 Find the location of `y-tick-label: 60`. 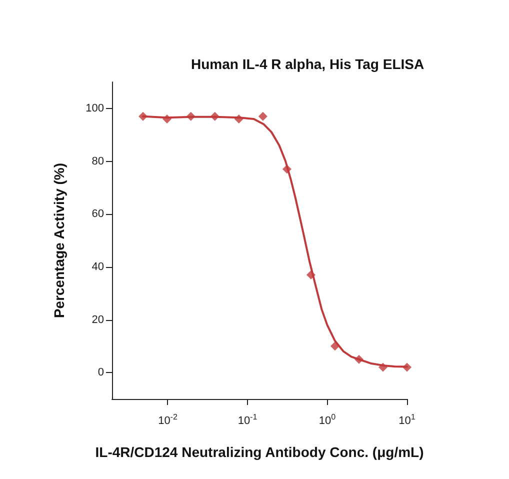

y-tick-label: 60 is located at coordinates (98, 214).